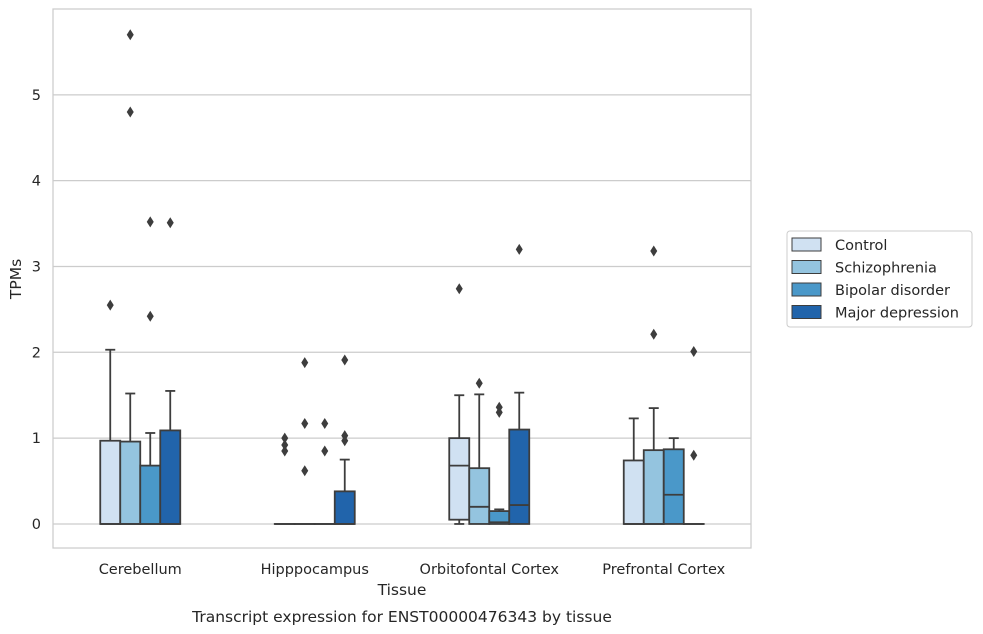 The height and width of the screenshot is (634, 983). Describe the element at coordinates (861, 246) in the screenshot. I see `legend-label: Control` at that location.